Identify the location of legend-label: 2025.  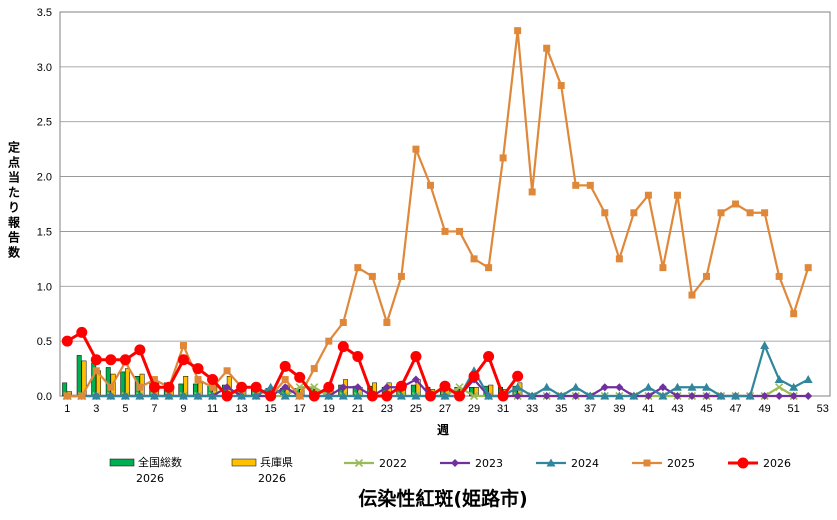
(681, 463).